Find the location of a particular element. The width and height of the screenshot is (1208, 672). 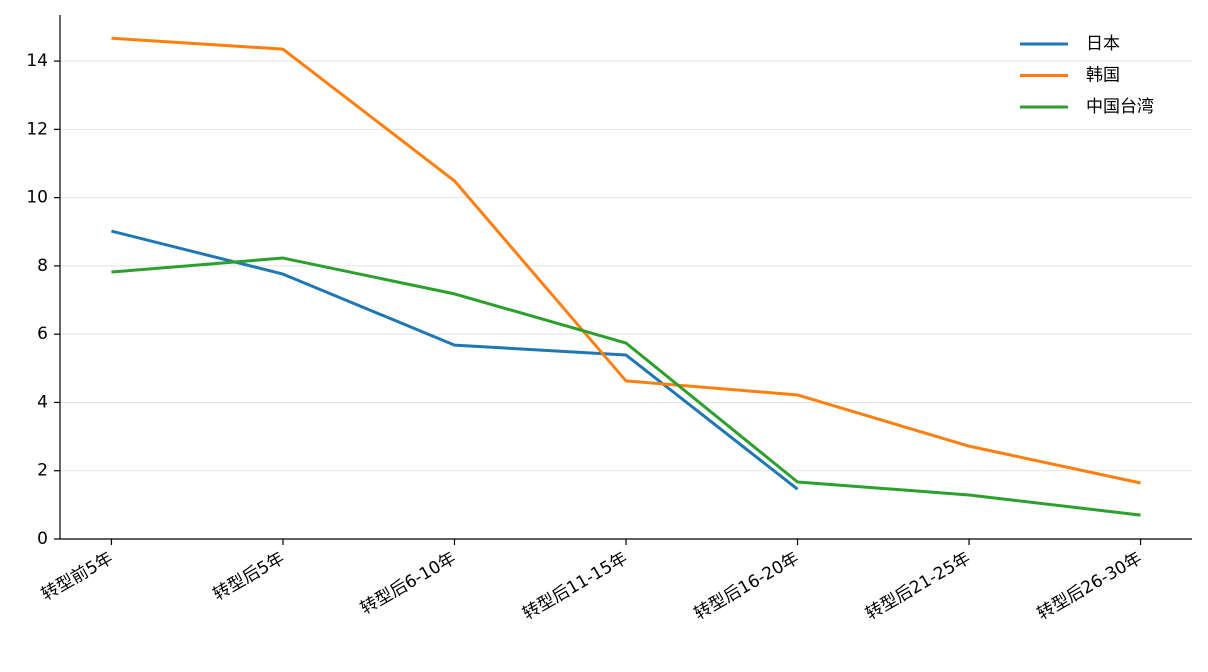

y-tick-label: 0 is located at coordinates (42, 539).